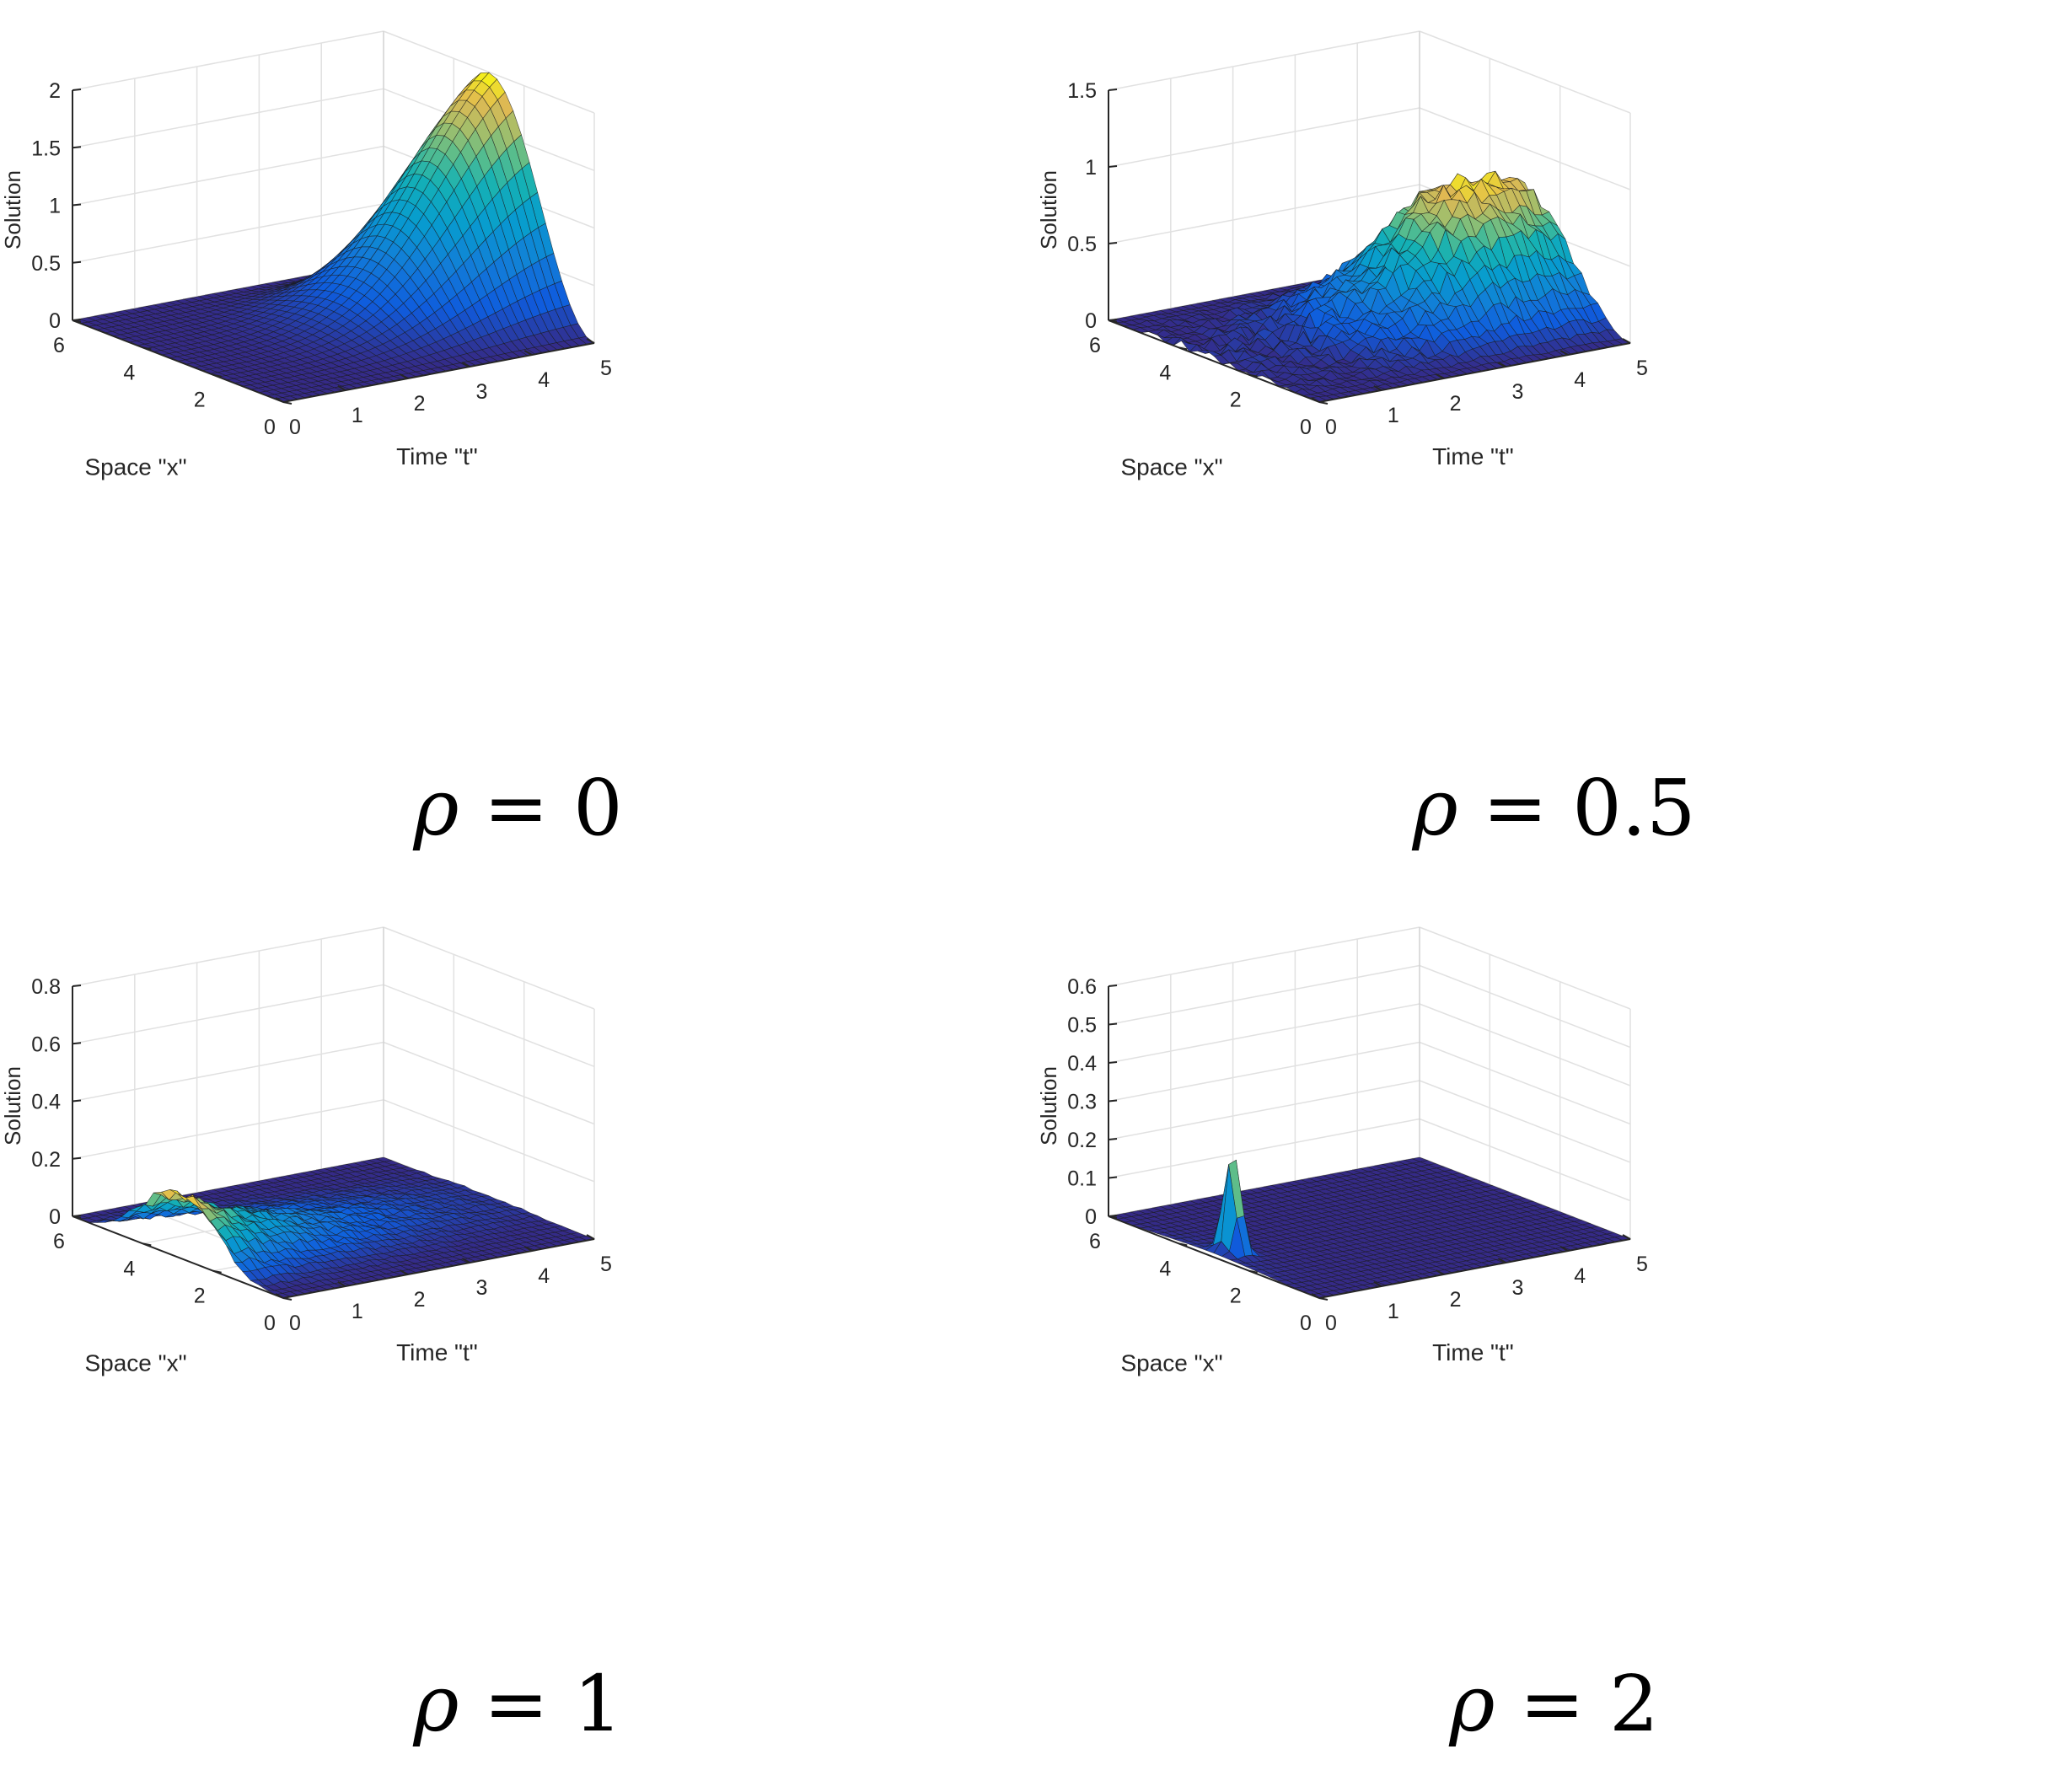 This screenshot has height=1792, width=2072. Describe the element at coordinates (598, 808) in the screenshot. I see `rho-value: 0` at that location.